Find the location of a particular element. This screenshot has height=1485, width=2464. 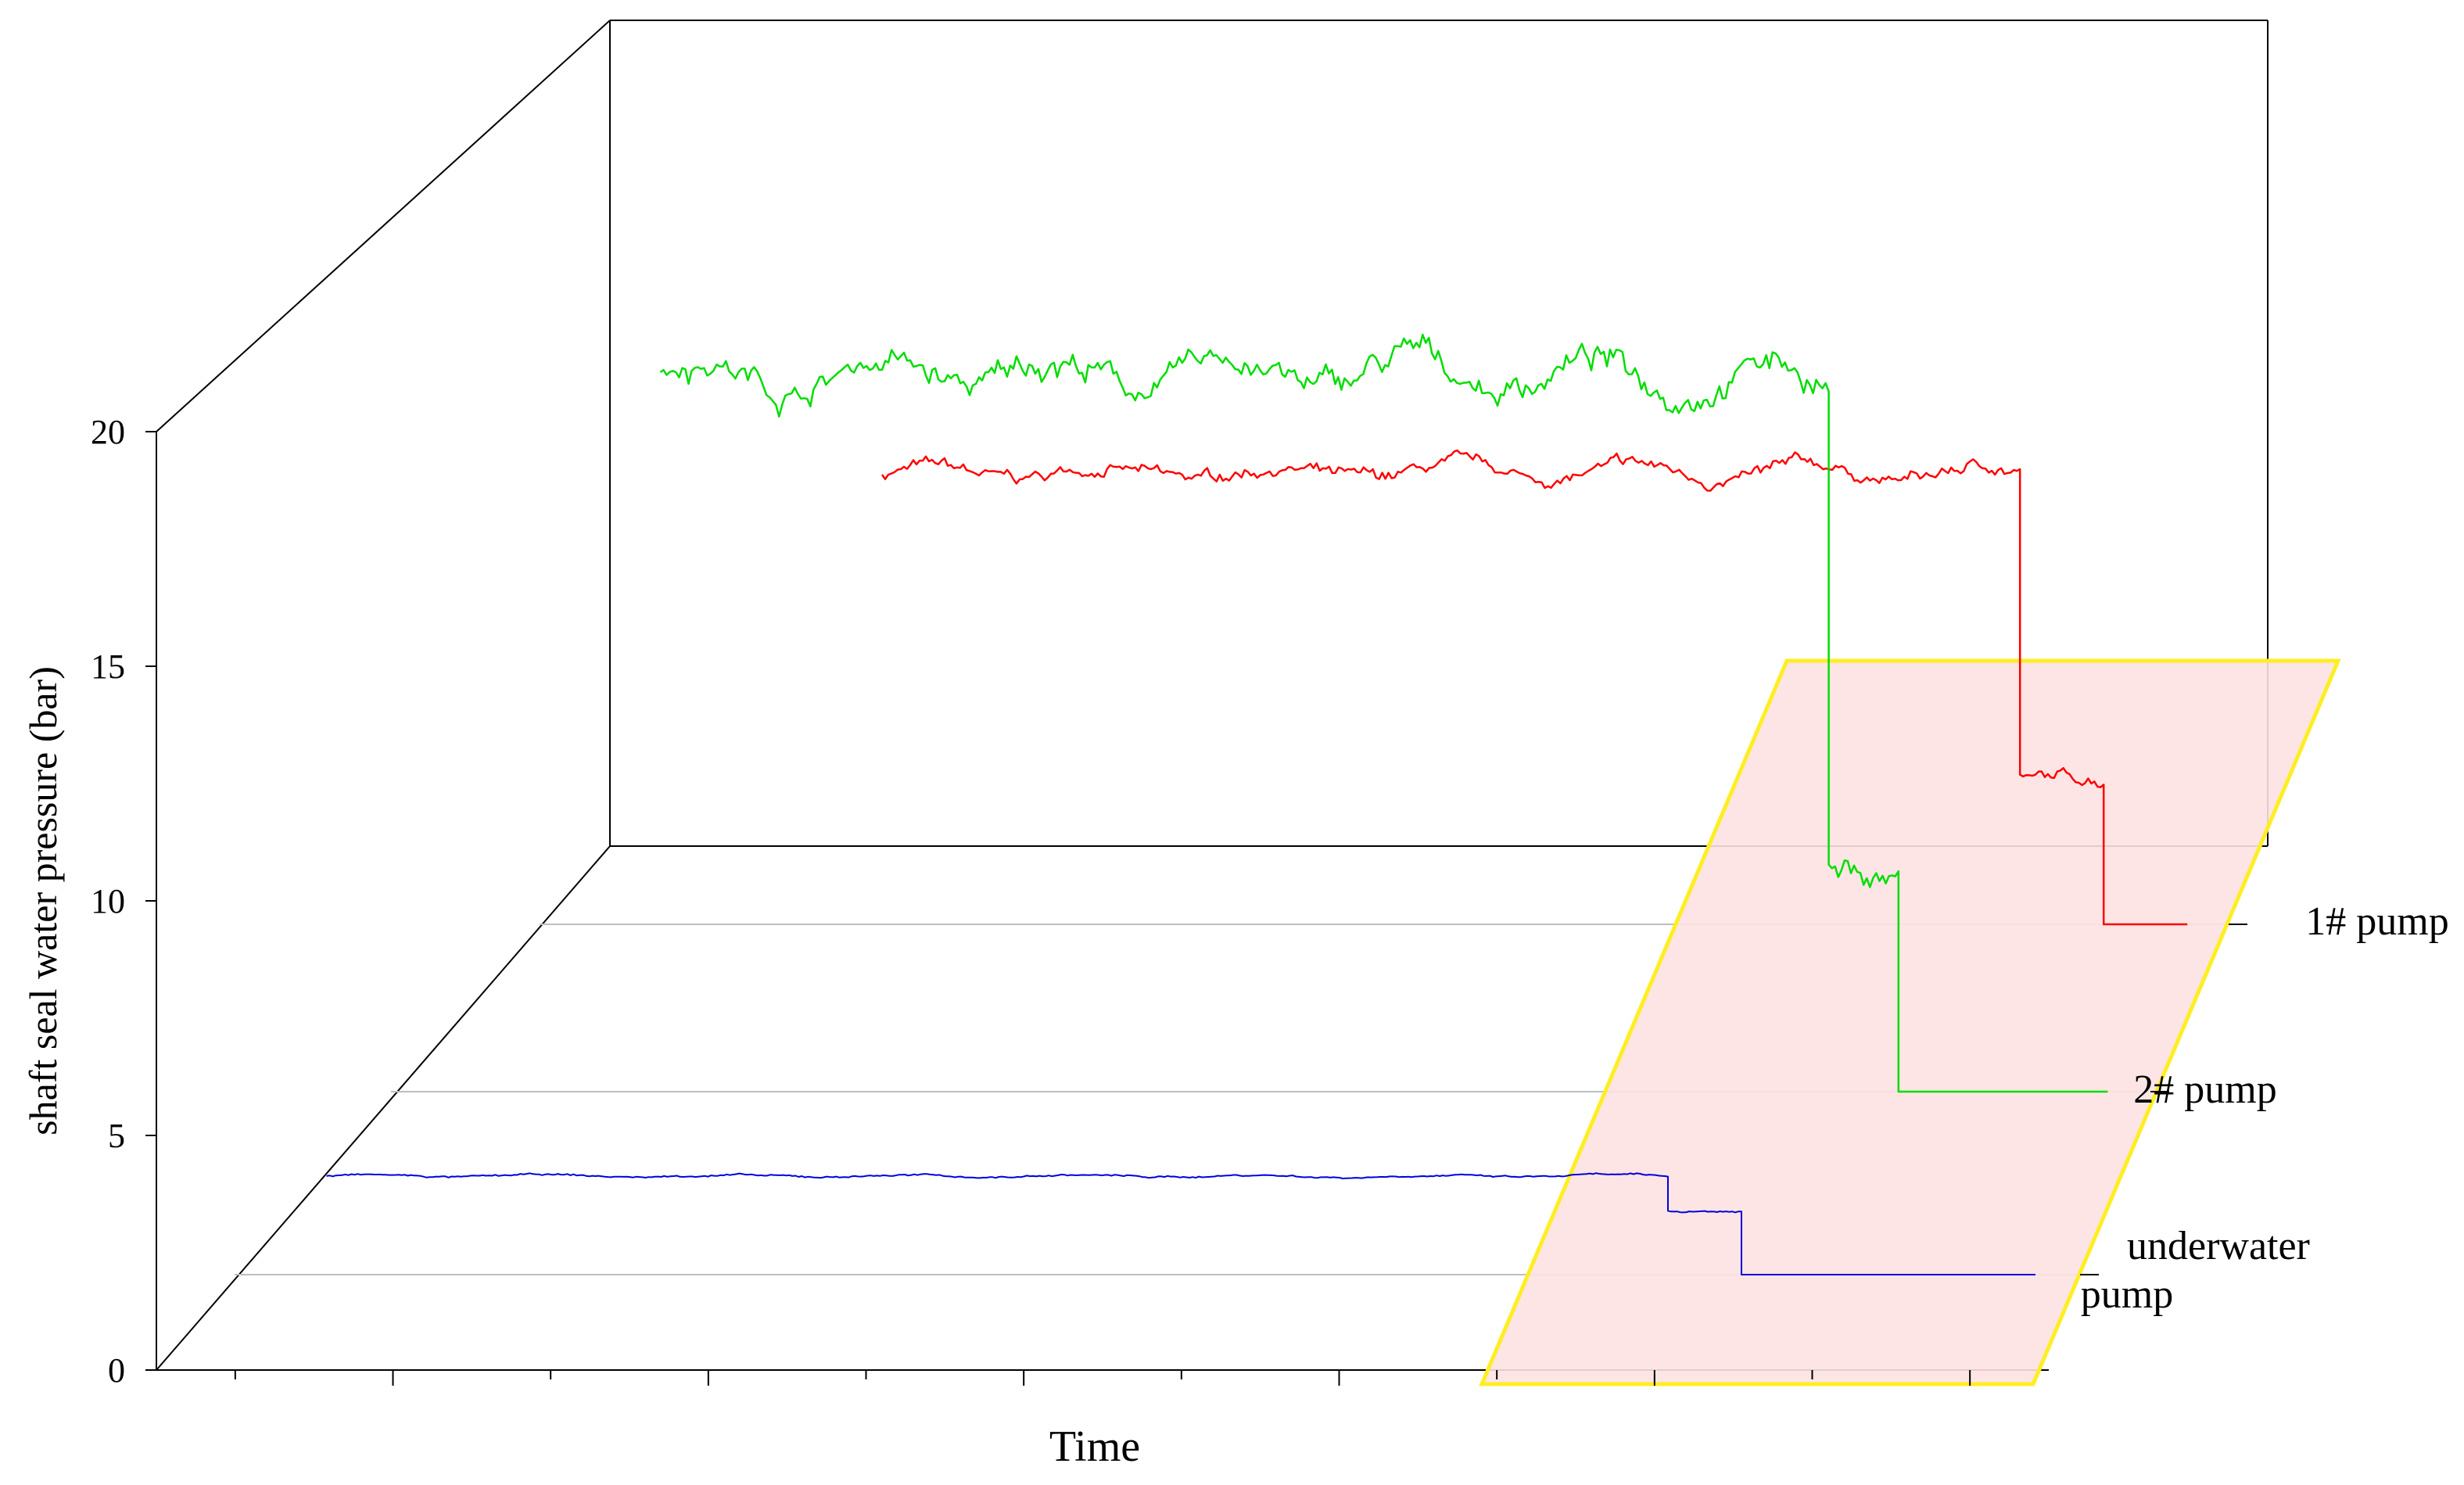

x-axis-label: Time is located at coordinates (1094, 1446).